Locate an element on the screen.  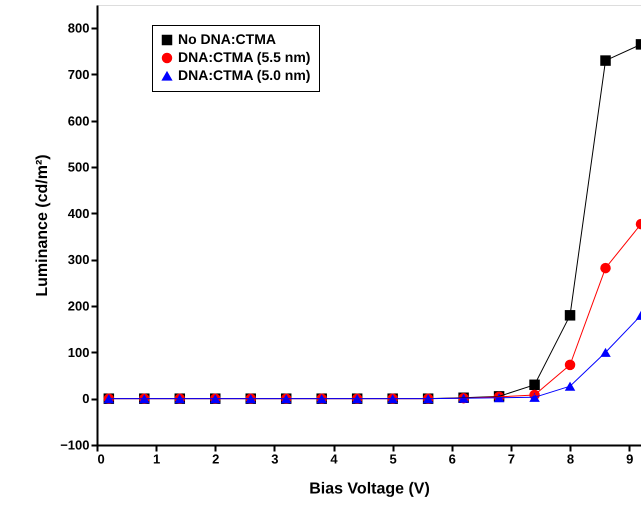
y-tick-label: 300 is located at coordinates (79, 260).